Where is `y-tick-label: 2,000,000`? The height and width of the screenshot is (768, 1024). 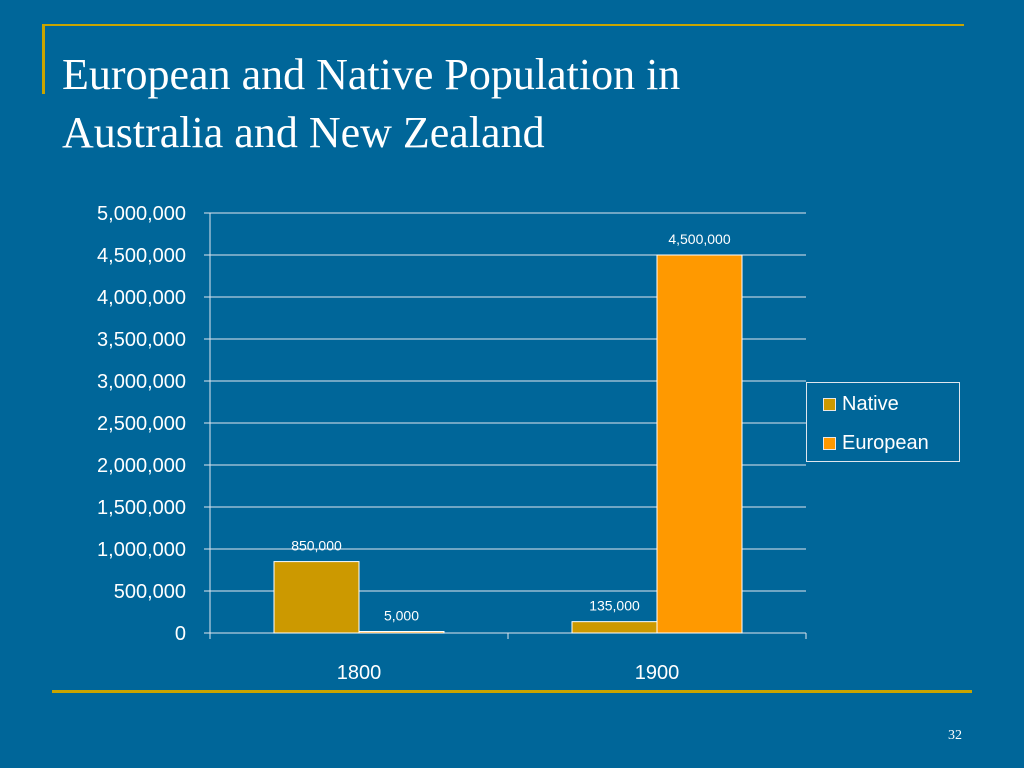
y-tick-label: 2,000,000 is located at coordinates (141, 466).